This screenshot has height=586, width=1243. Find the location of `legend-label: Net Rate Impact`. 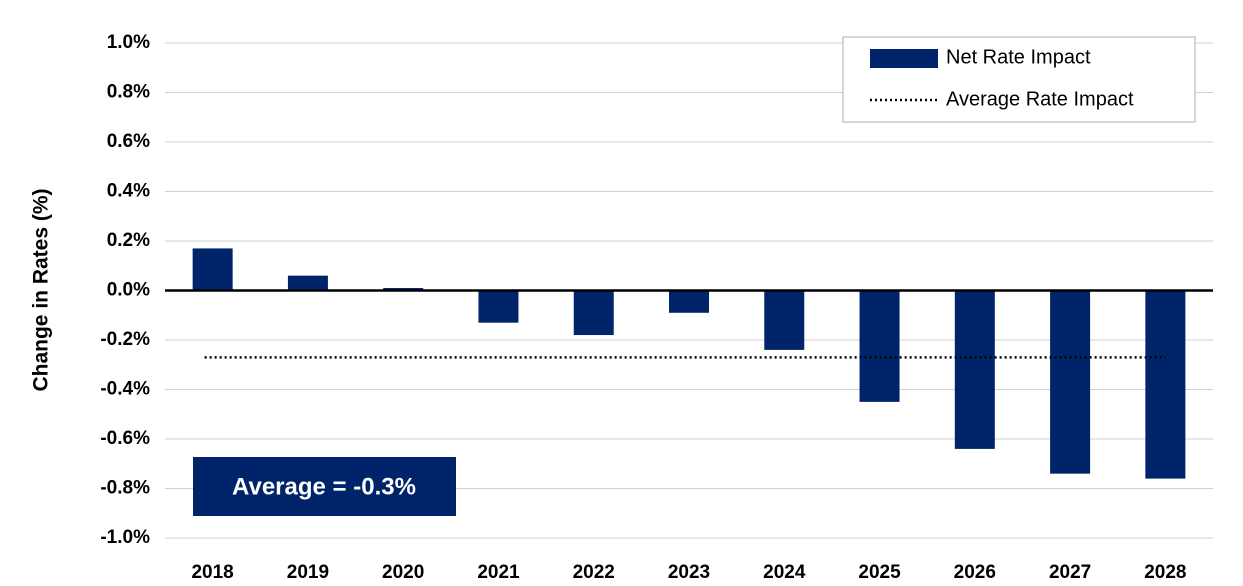

legend-label: Net Rate Impact is located at coordinates (1018, 57).